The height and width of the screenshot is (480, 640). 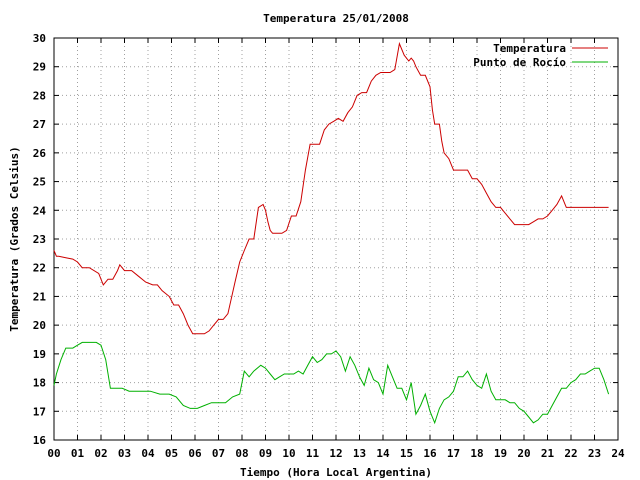 I want to click on legend-label-temperatura: Temperatura, so click(x=529, y=48).